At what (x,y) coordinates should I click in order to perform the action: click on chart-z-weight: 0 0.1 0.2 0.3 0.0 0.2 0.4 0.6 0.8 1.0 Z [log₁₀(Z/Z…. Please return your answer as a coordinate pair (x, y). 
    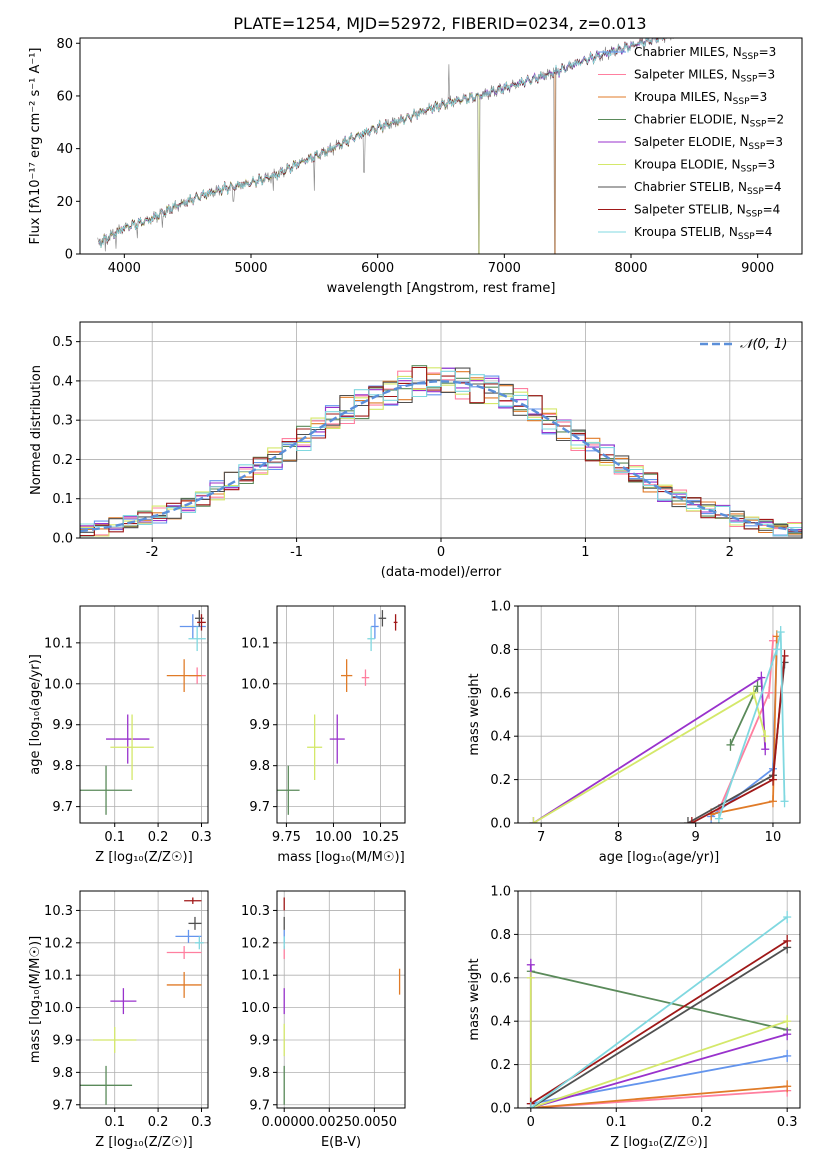
    Looking at the image, I should click on (634, 1017).